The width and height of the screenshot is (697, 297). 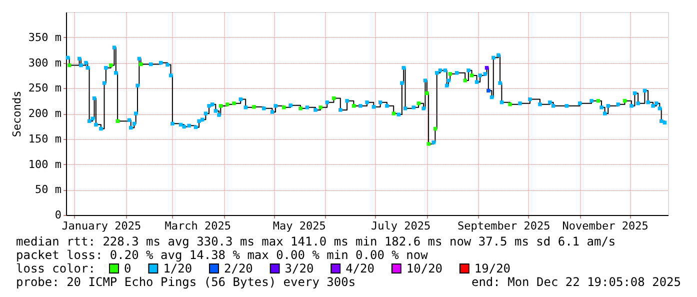 What do you see at coordinates (128, 269) in the screenshot?
I see `legend-label: 0` at bounding box center [128, 269].